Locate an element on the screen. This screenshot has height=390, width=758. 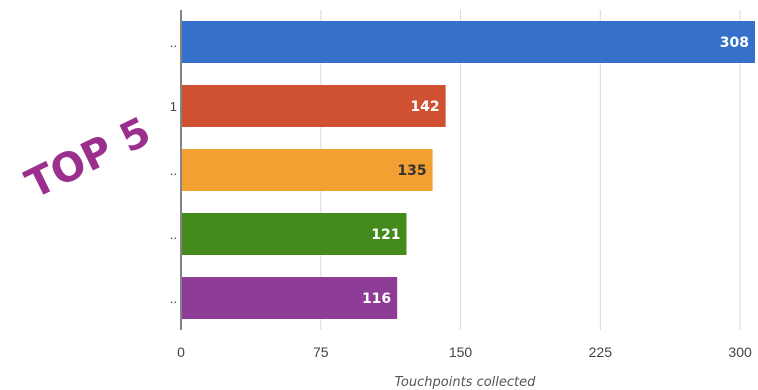
x-tick-labels: 0 75 150 225 300 is located at coordinates (464, 352).